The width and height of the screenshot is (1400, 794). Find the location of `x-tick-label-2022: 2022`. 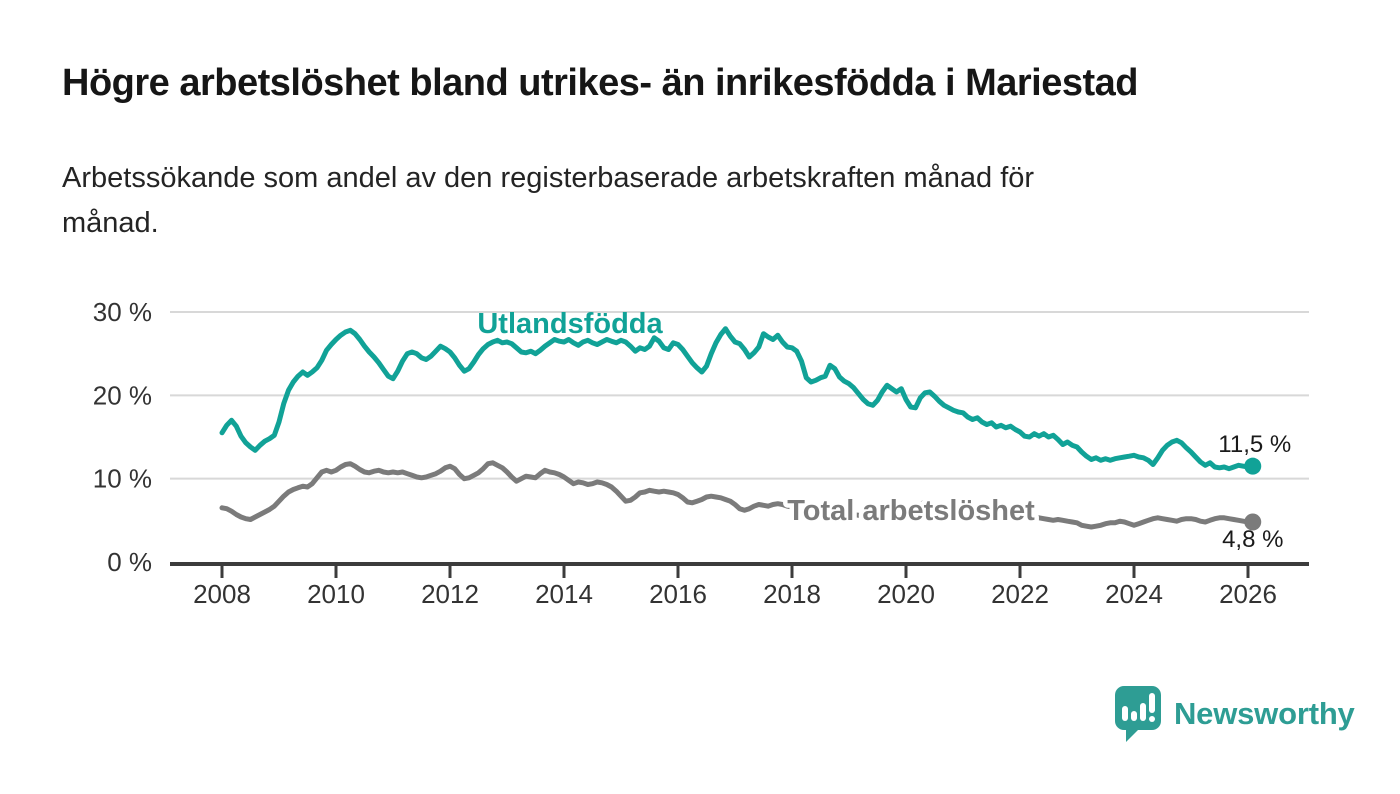

x-tick-label-2022: 2022 is located at coordinates (1020, 594).